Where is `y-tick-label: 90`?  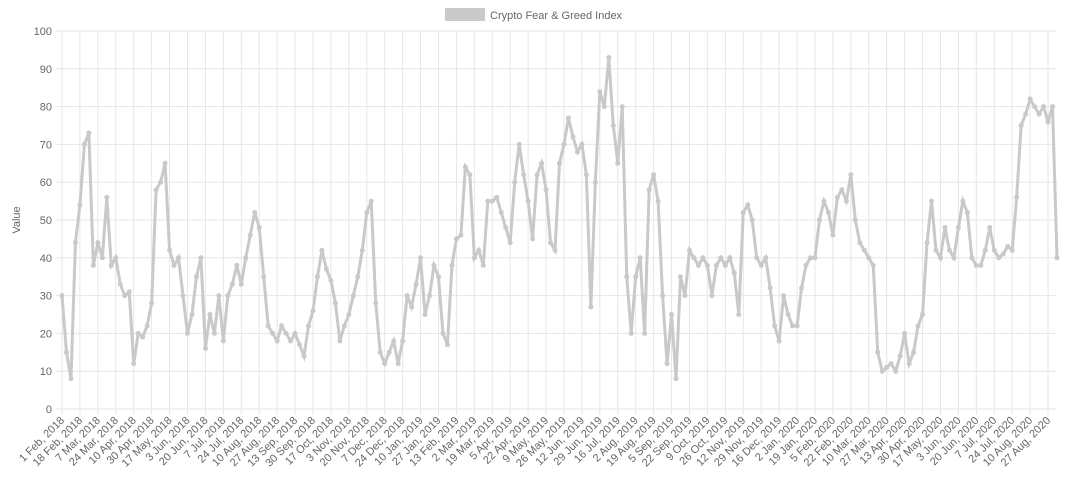
y-tick-label: 90 is located at coordinates (46, 70).